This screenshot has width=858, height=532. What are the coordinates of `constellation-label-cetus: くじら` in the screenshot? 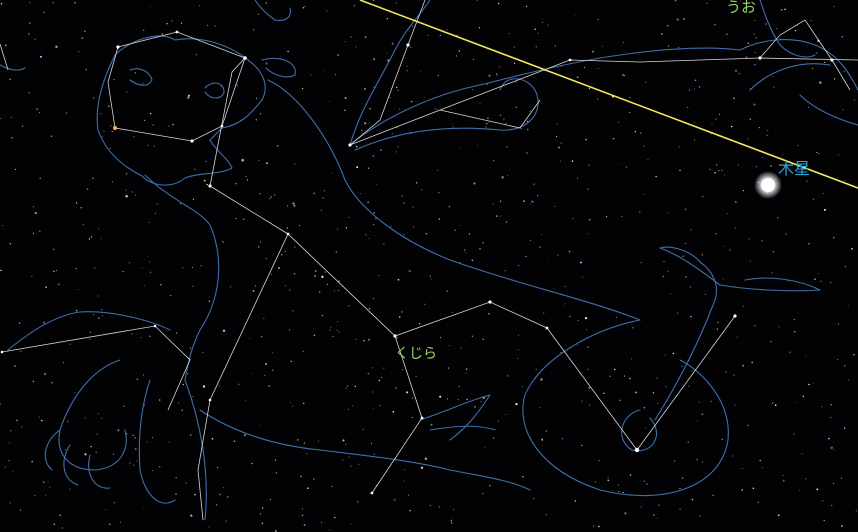 It's located at (416, 354).